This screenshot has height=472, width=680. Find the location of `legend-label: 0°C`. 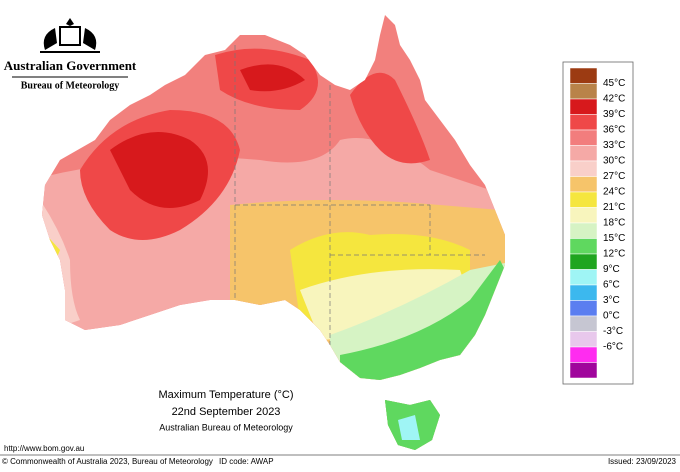

legend-label: 0°C is located at coordinates (611, 316).